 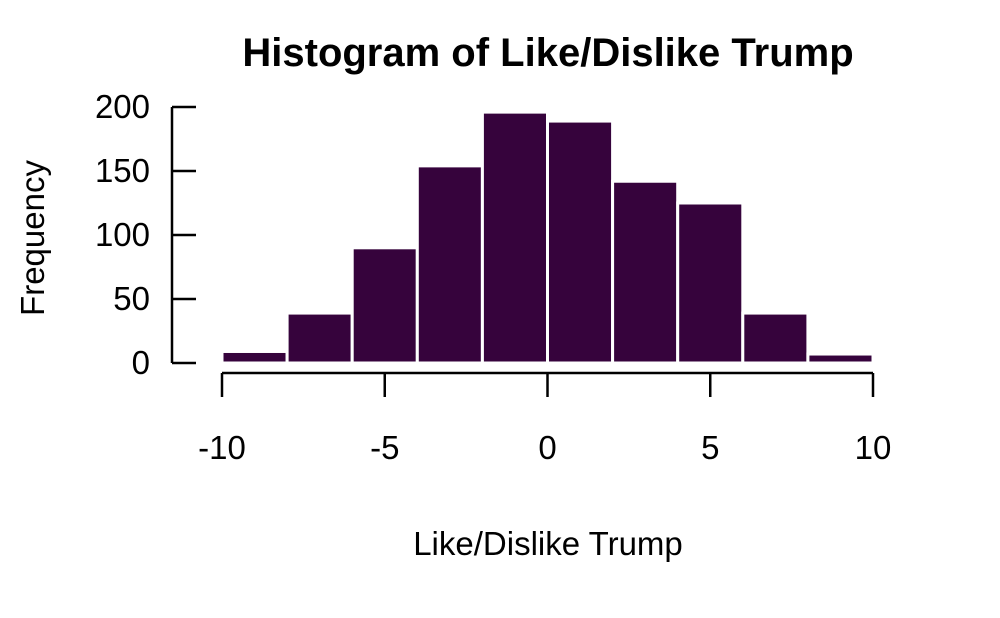 I want to click on y-tick-label: 0, so click(x=141, y=362).